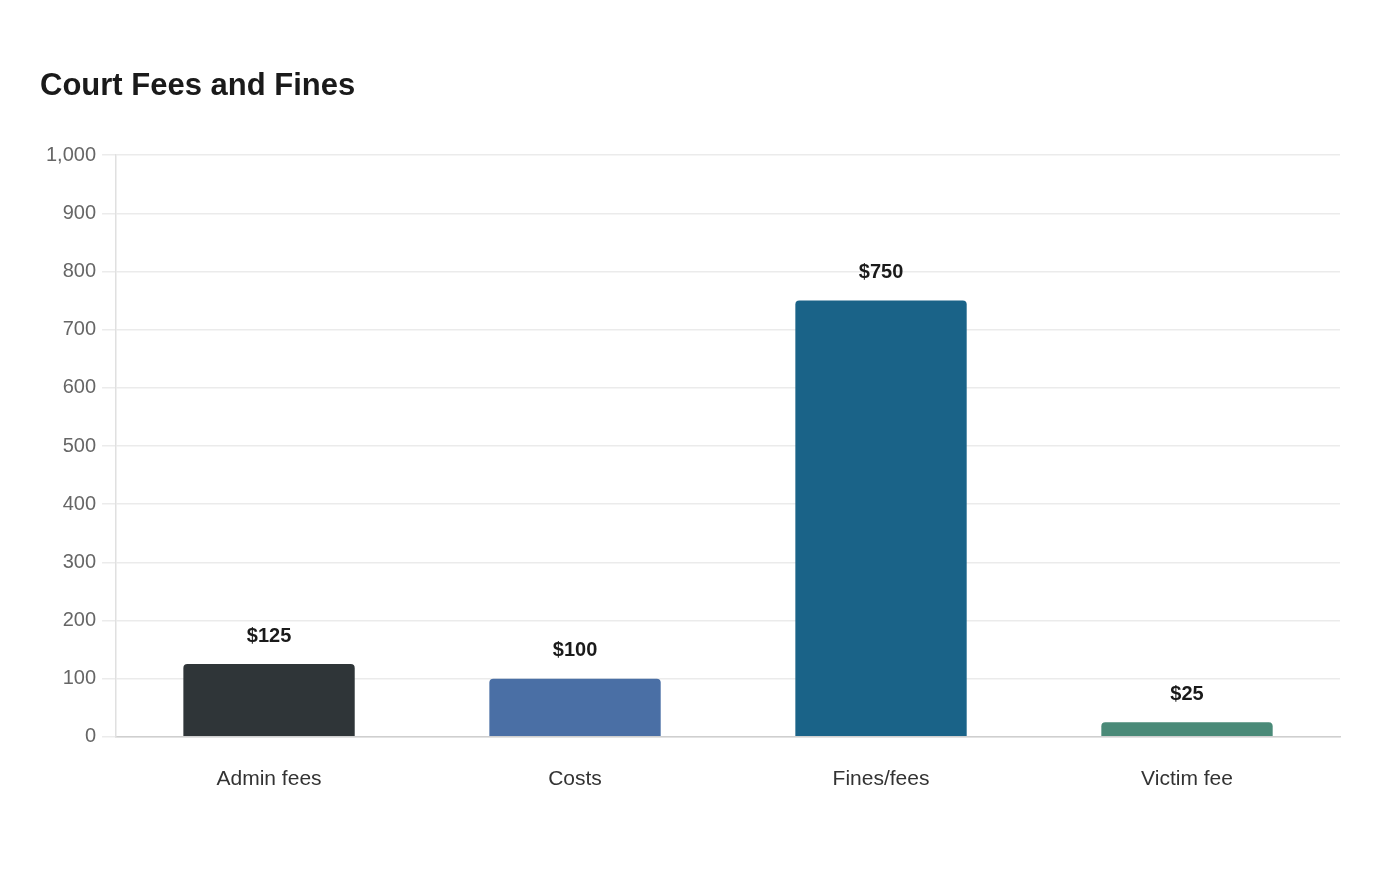 The image size is (1400, 880). I want to click on x-tick-label: Admin fees, so click(269, 778).